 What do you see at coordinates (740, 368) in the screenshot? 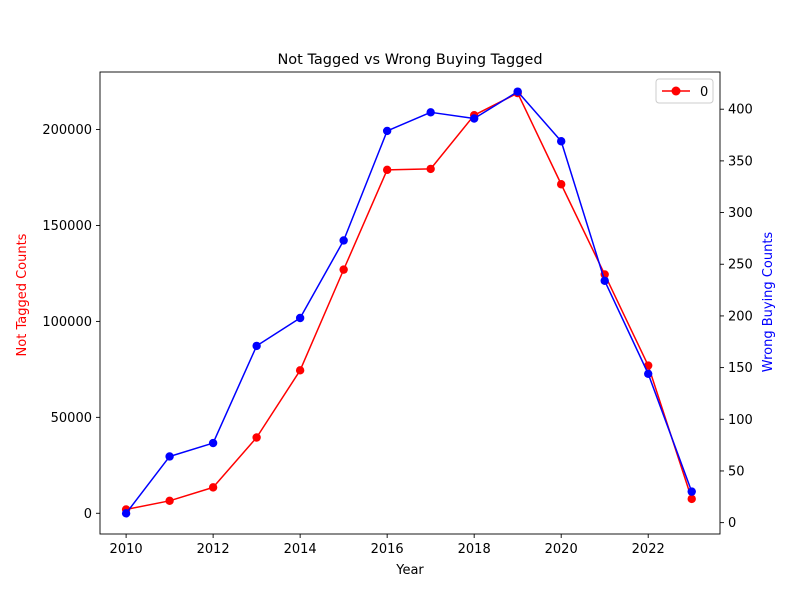
I see `right-y-tick-label-150: 150` at bounding box center [740, 368].